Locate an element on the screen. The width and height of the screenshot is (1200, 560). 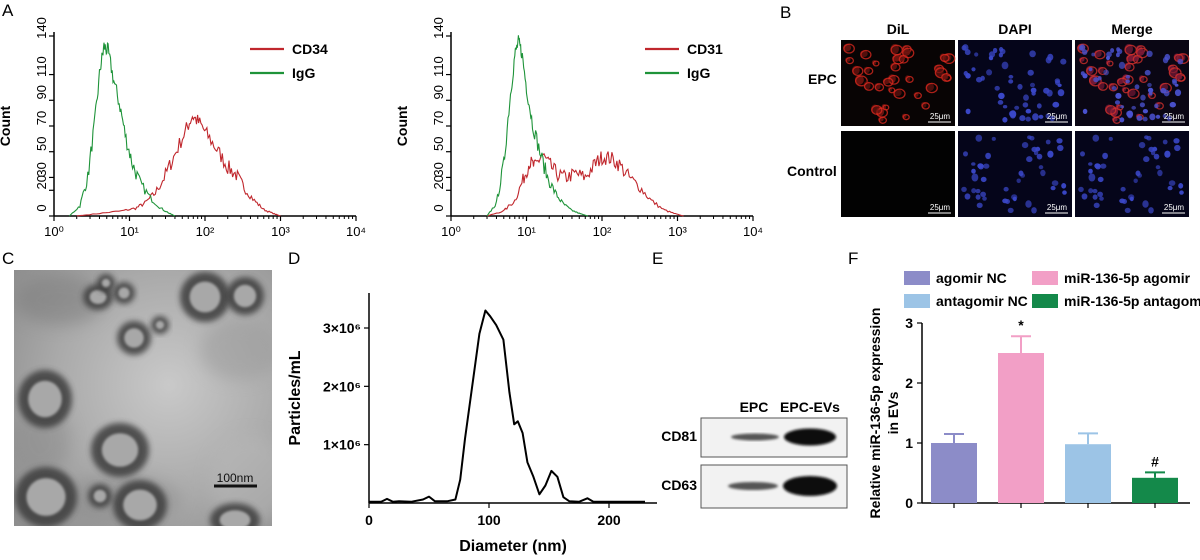
micrograph-control-dil is located at coordinates (898, 174).